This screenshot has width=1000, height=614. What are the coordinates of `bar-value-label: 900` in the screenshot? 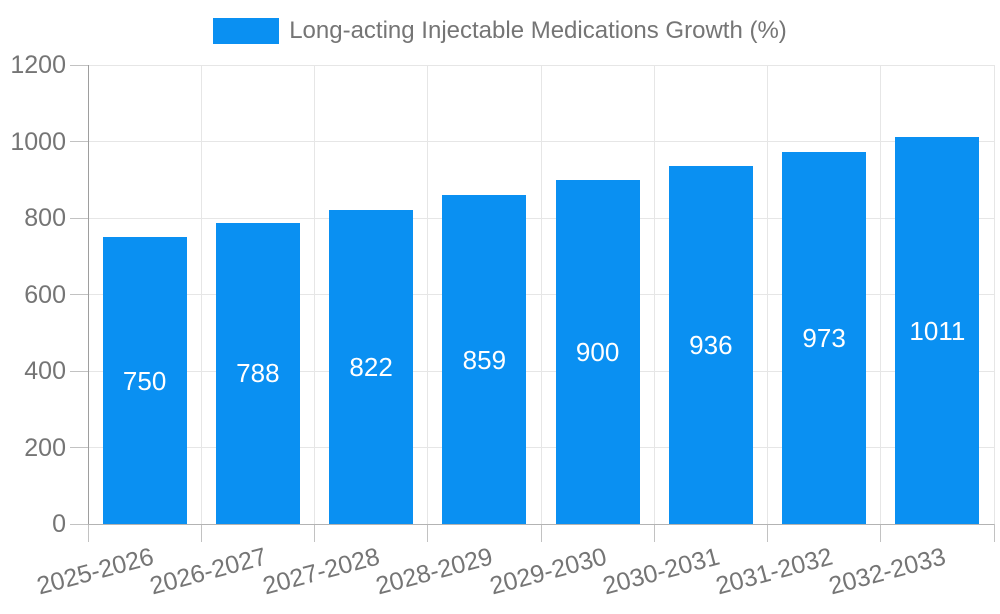 It's located at (597, 351).